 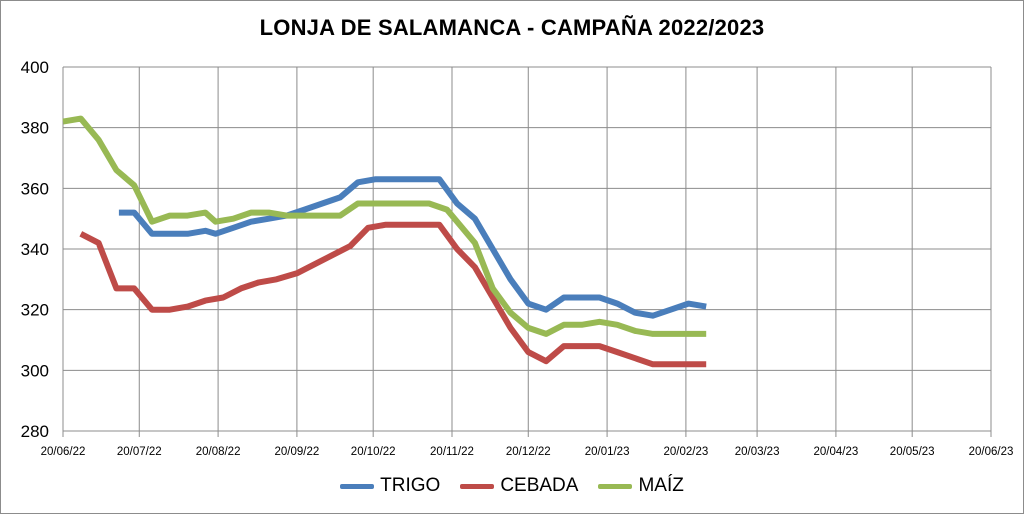 I want to click on x-tick-label: 20/02/23, so click(x=686, y=452).